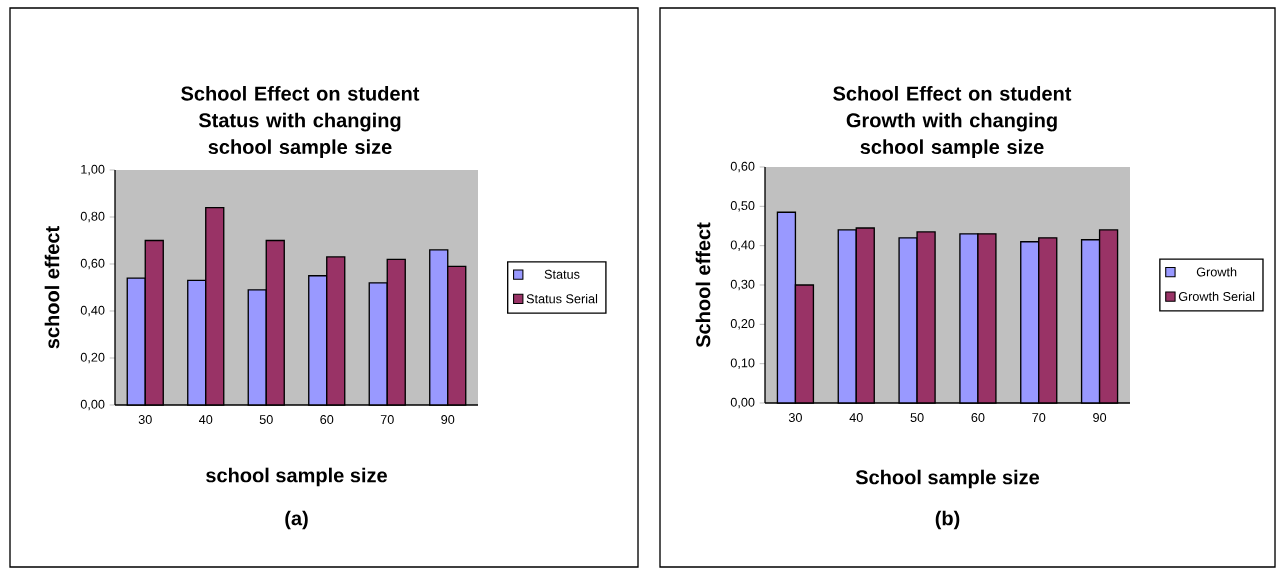  I want to click on y-tick-label: 1,00, so click(93, 170).